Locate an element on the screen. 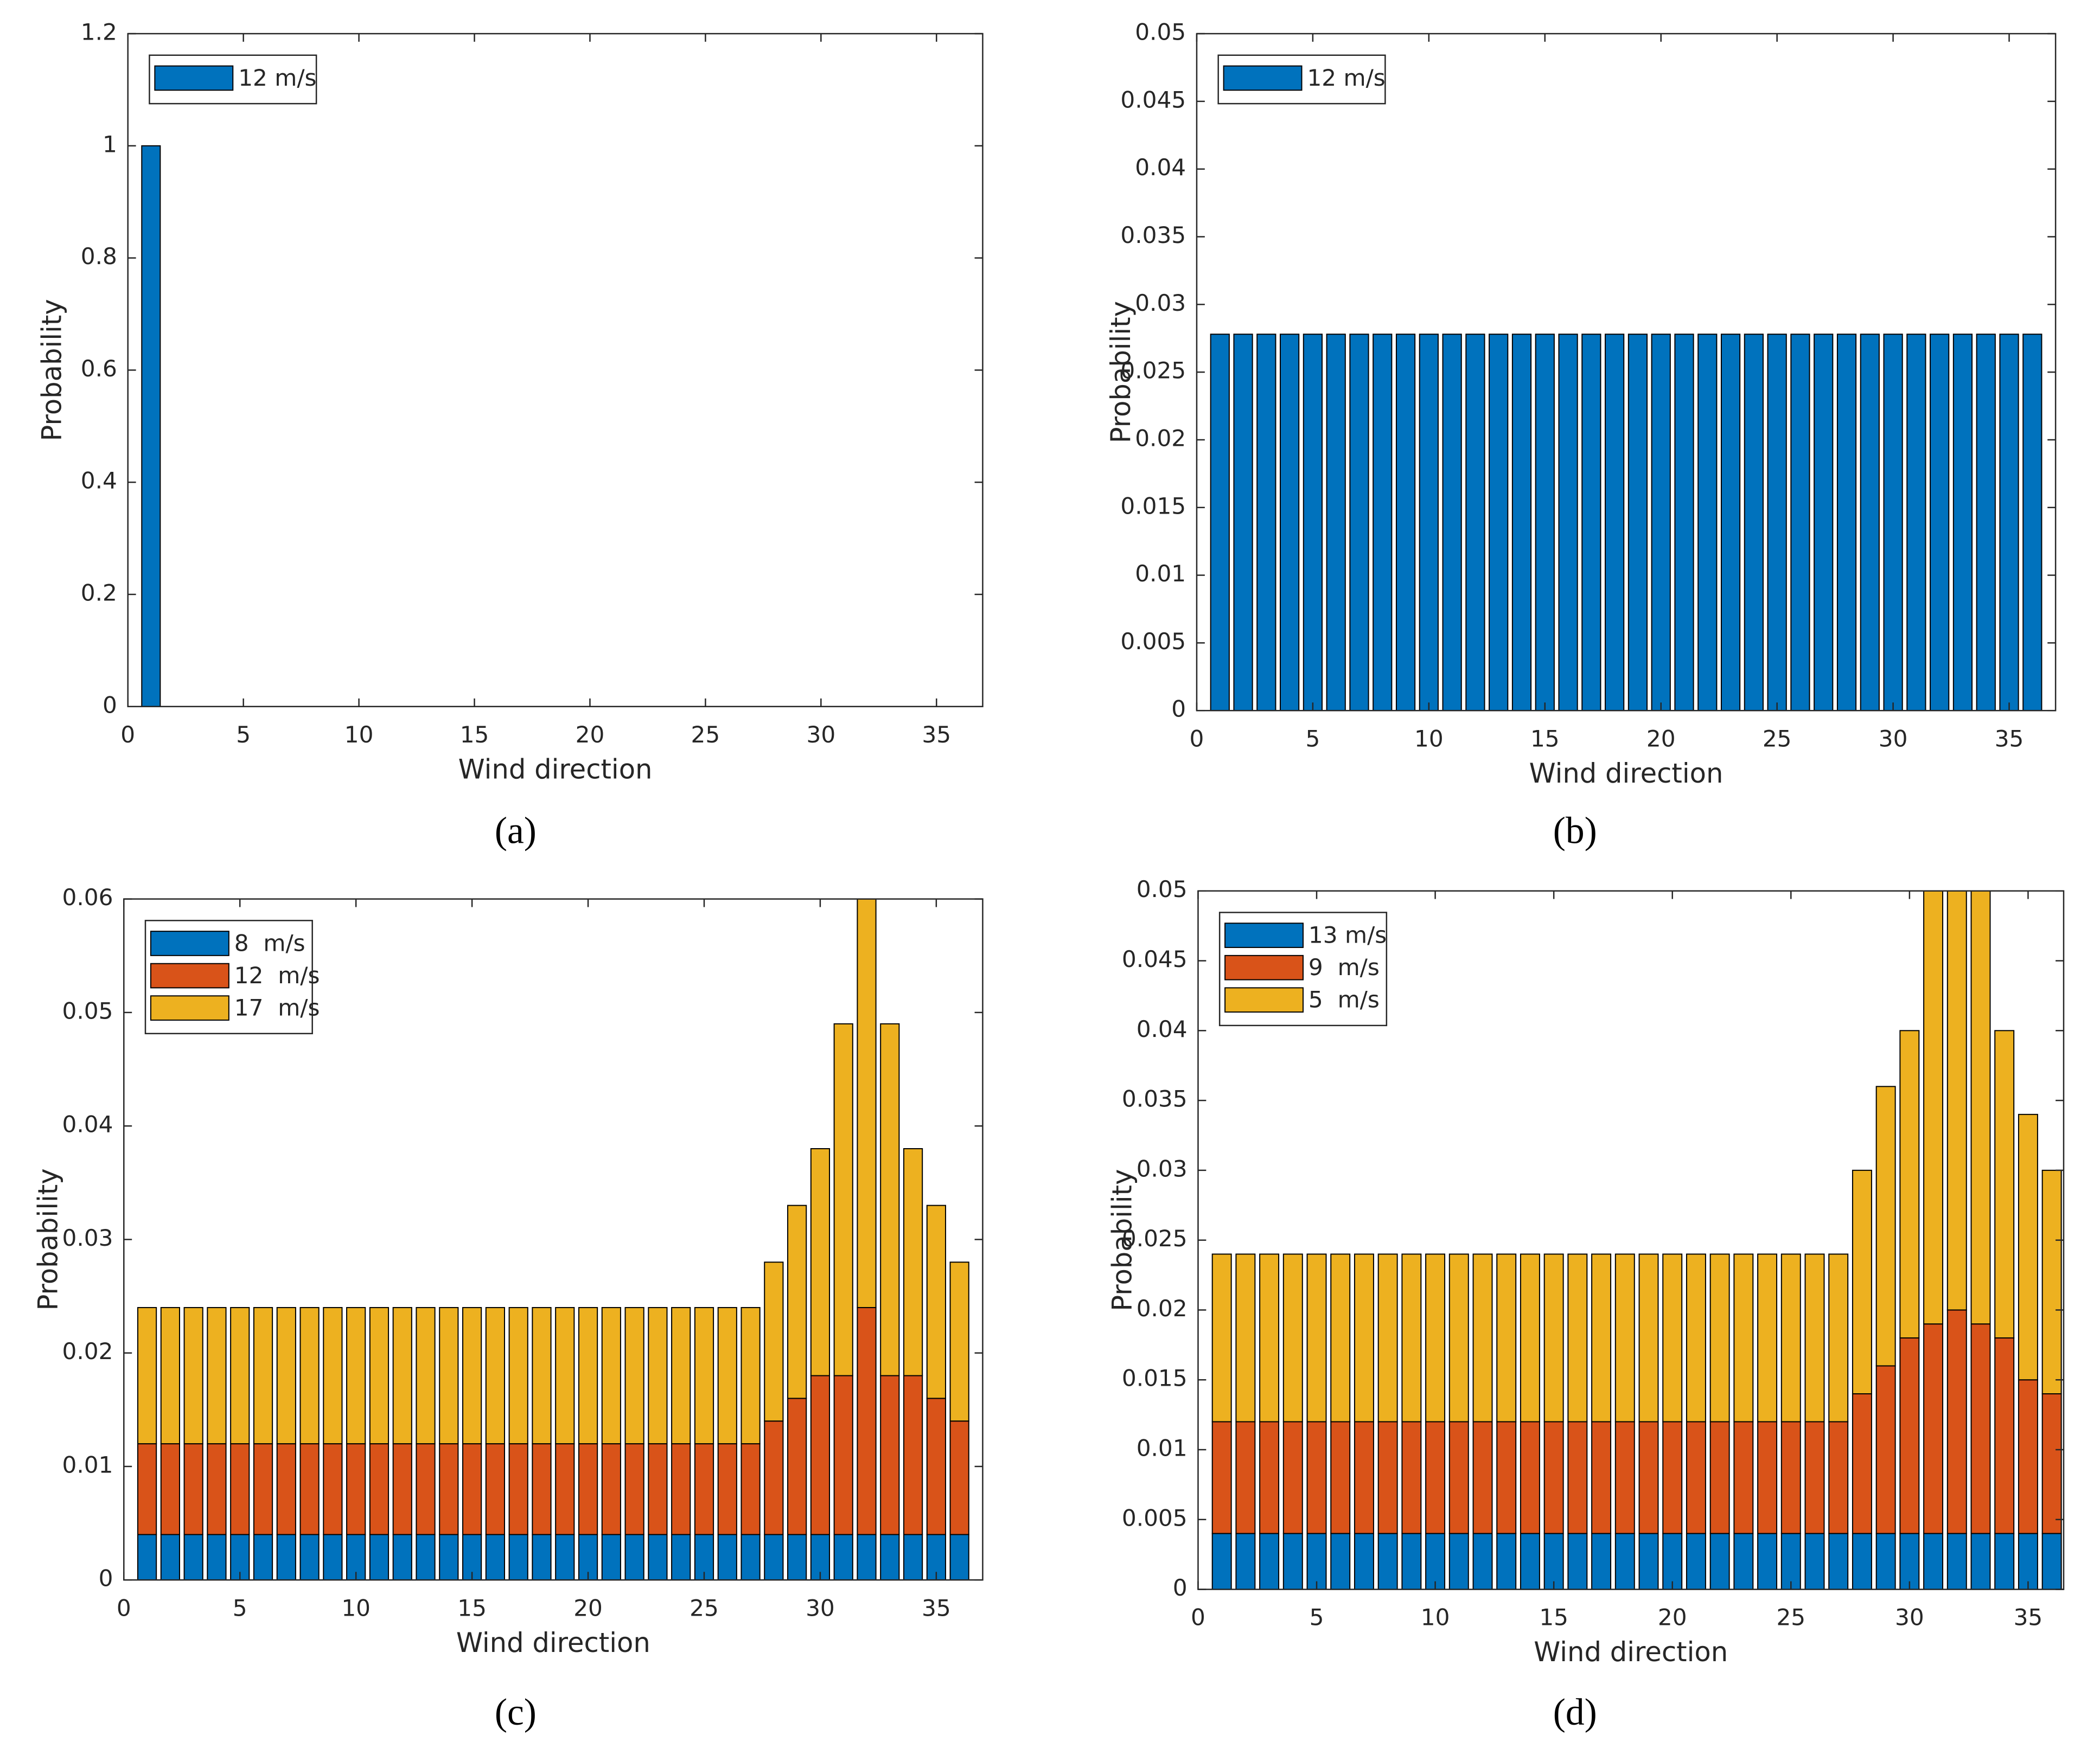 Image resolution: width=2100 pixels, height=1742 pixels. y-tick-label: 0.6 is located at coordinates (99, 368).